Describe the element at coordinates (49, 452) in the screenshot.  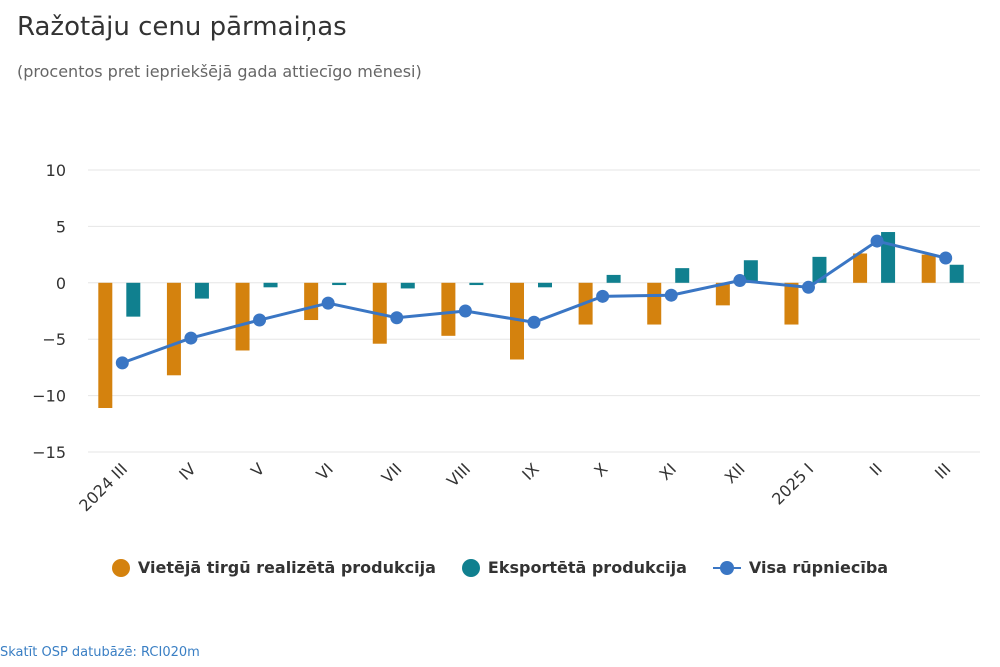
I see `y-tick-label: −15` at that location.